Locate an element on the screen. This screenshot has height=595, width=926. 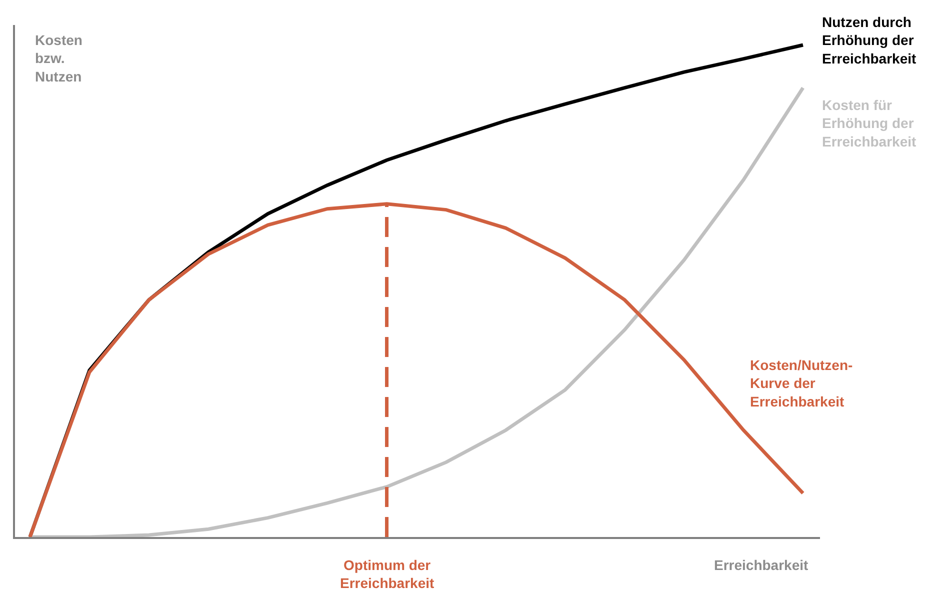
y-axis-title: Kosten bzw. Nutzen is located at coordinates (58, 58).